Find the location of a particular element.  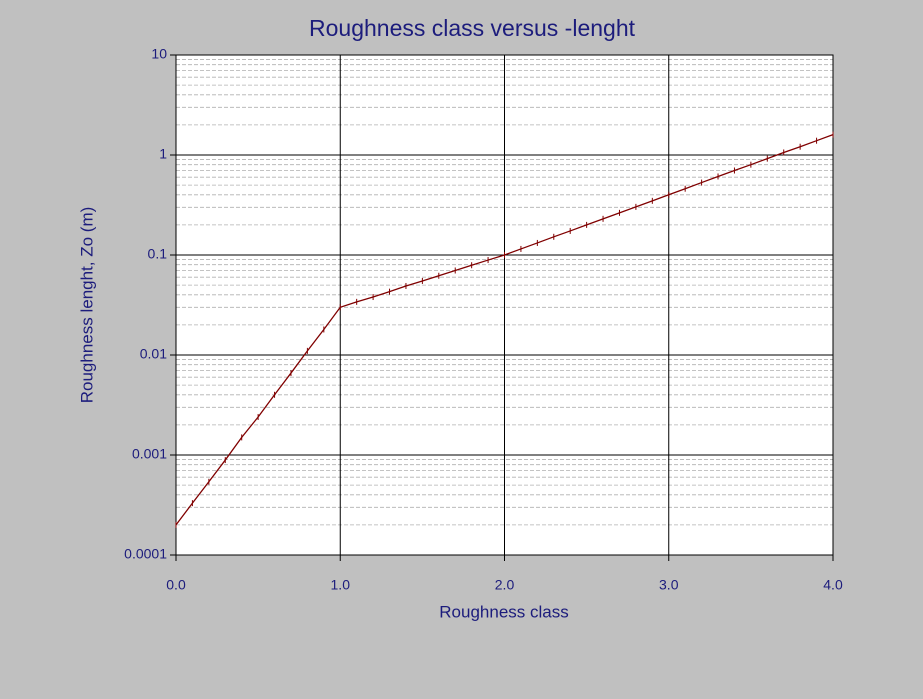

y-tick-label: 1 is located at coordinates (163, 154).